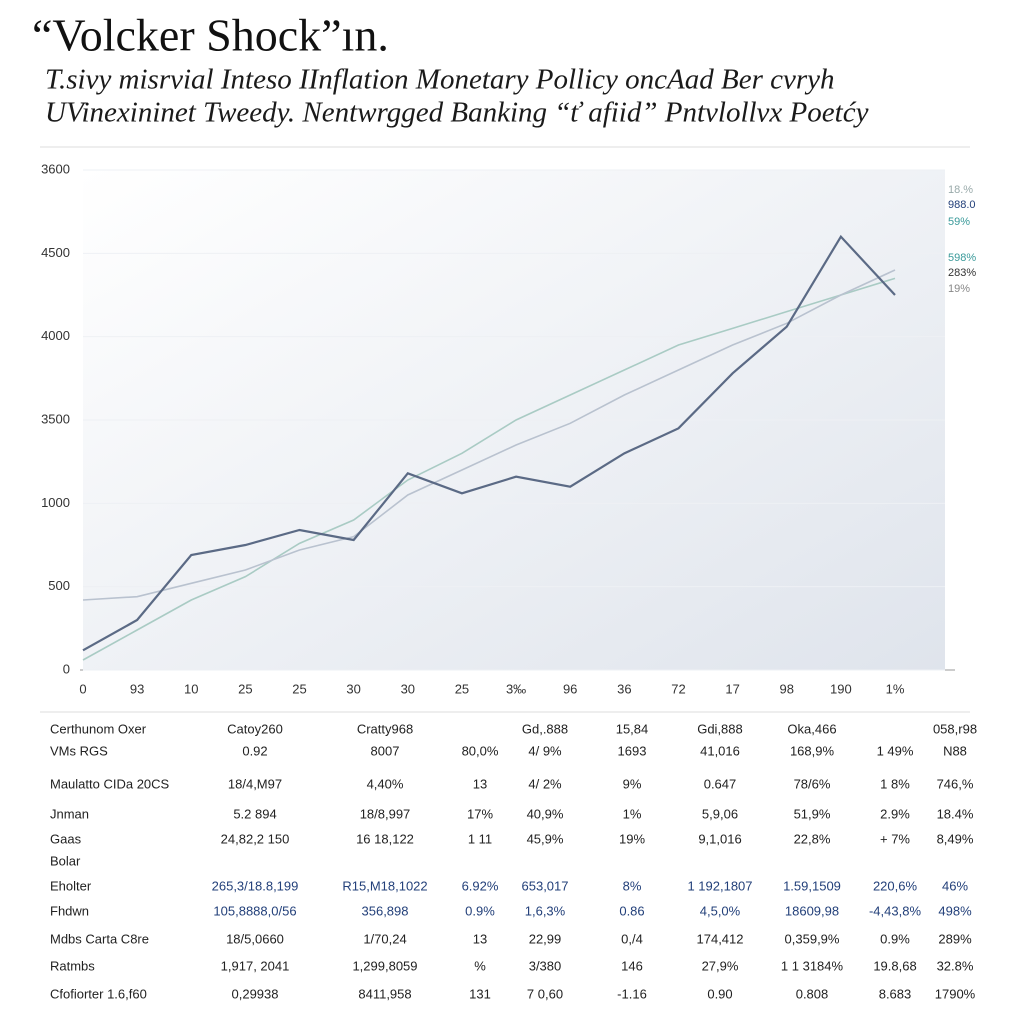 The width and height of the screenshot is (1024, 1024). Describe the element at coordinates (385, 728) in the screenshot. I see `table-cell: Cratty968` at that location.